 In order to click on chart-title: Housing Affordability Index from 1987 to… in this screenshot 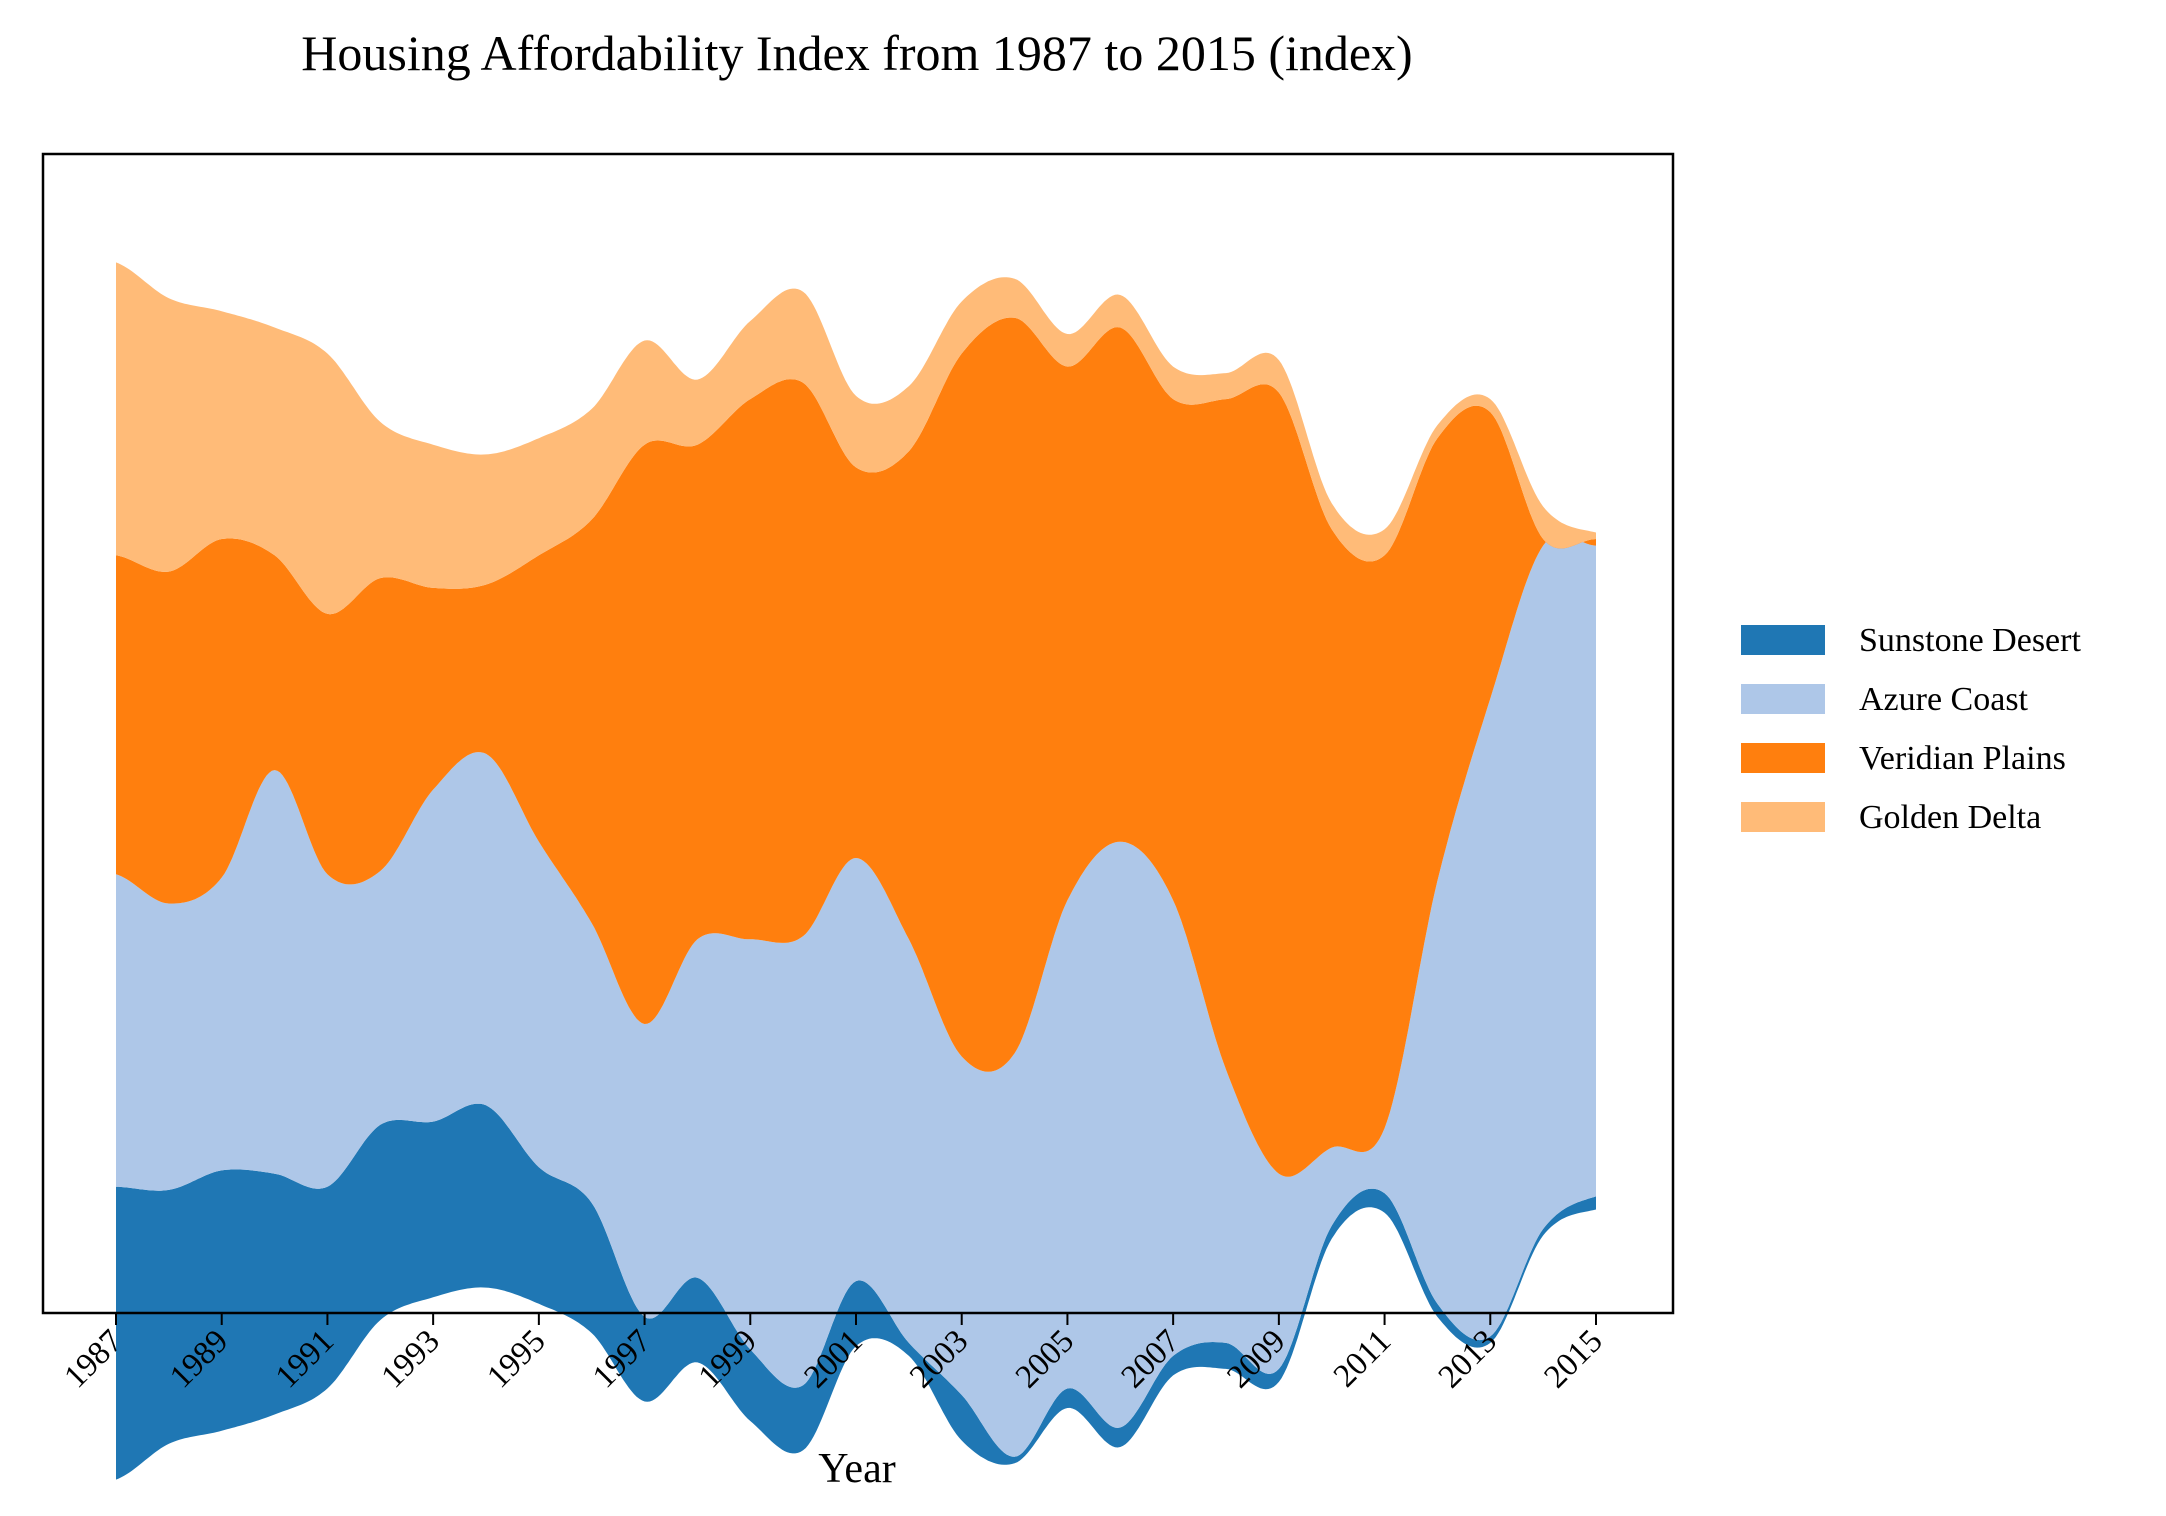, I will do `click(856, 53)`.